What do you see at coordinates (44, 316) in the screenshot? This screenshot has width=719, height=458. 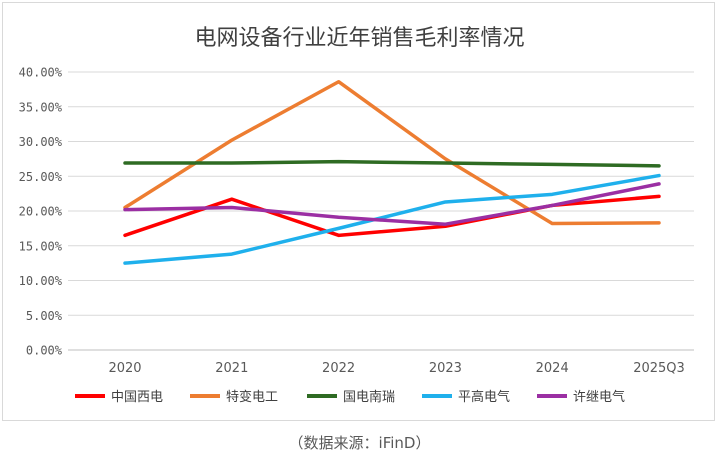 I see `y-tick-label: 5.00%` at bounding box center [44, 316].